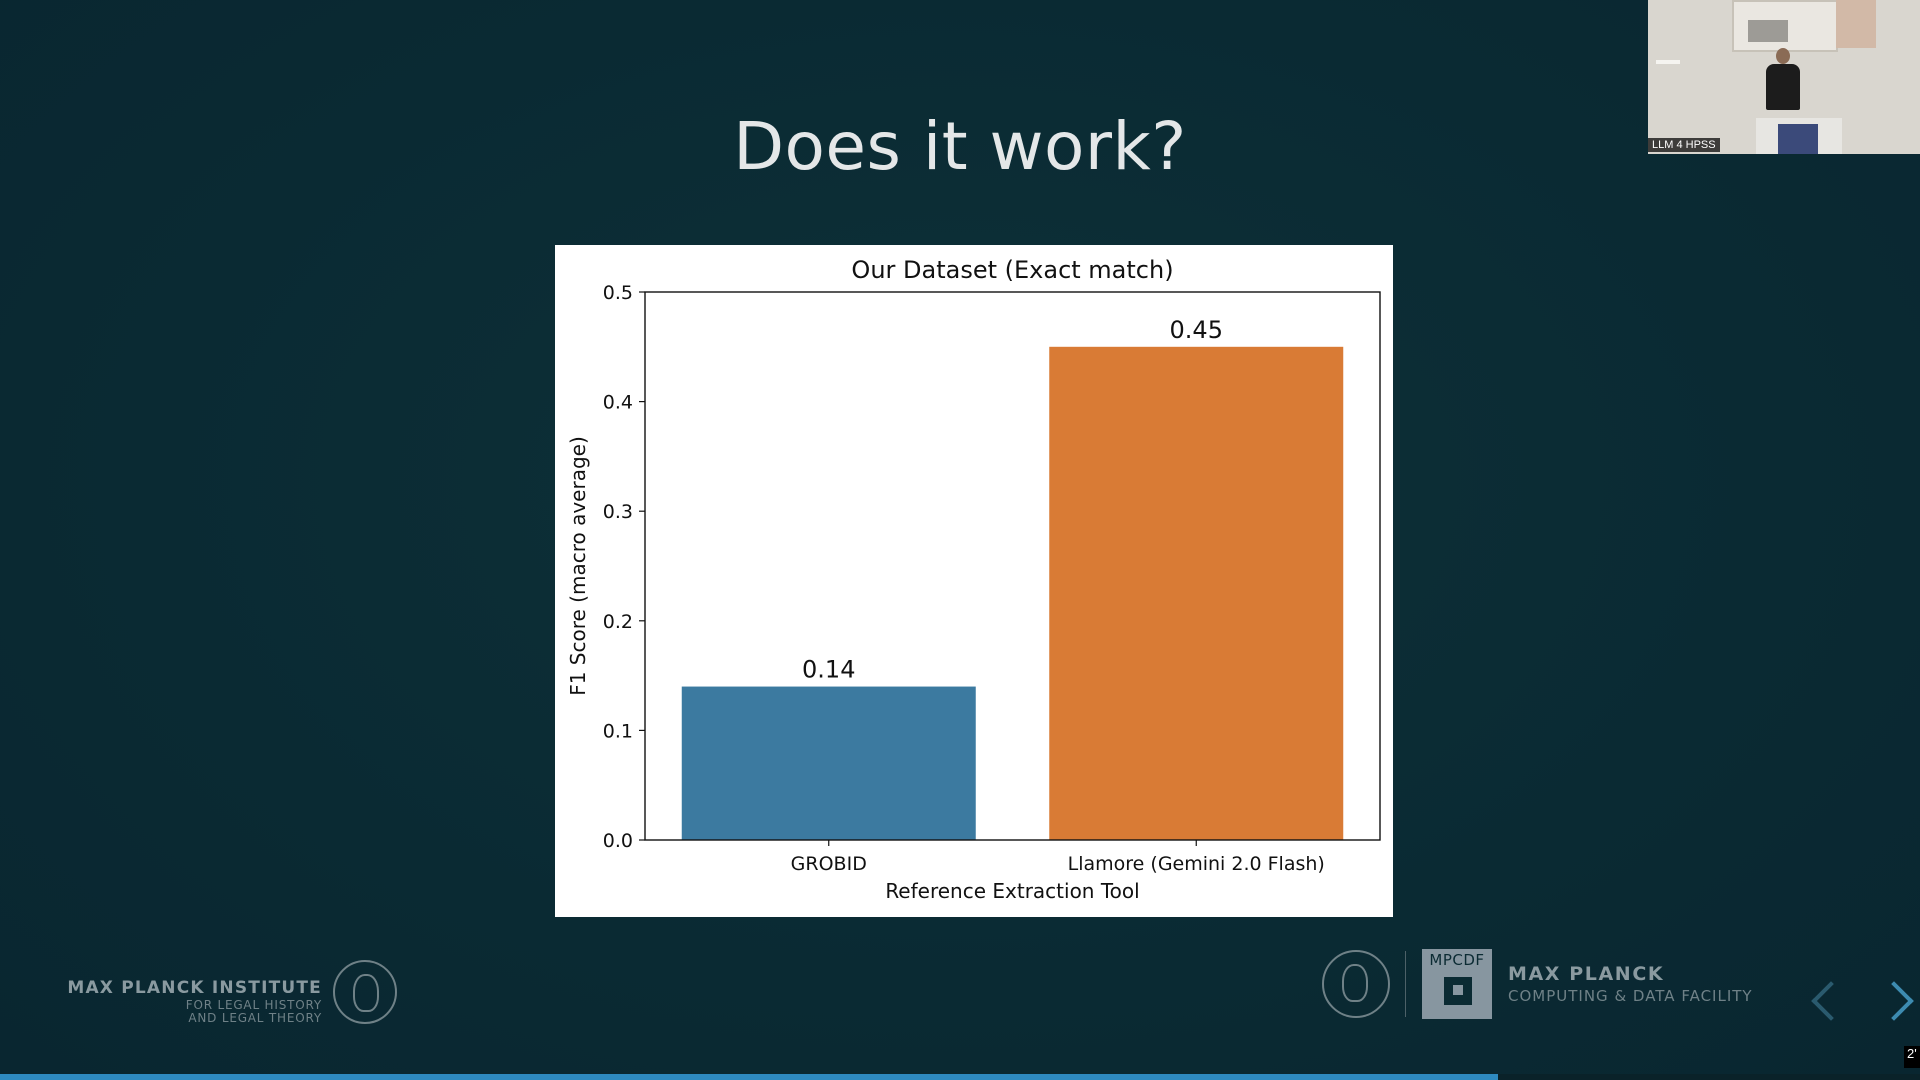  I want to click on camera-speaker, so click(1784, 83).